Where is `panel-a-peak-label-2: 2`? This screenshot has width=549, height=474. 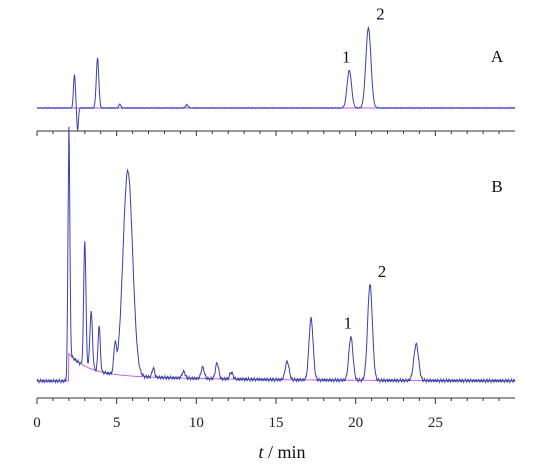 panel-a-peak-label-2: 2 is located at coordinates (380, 14).